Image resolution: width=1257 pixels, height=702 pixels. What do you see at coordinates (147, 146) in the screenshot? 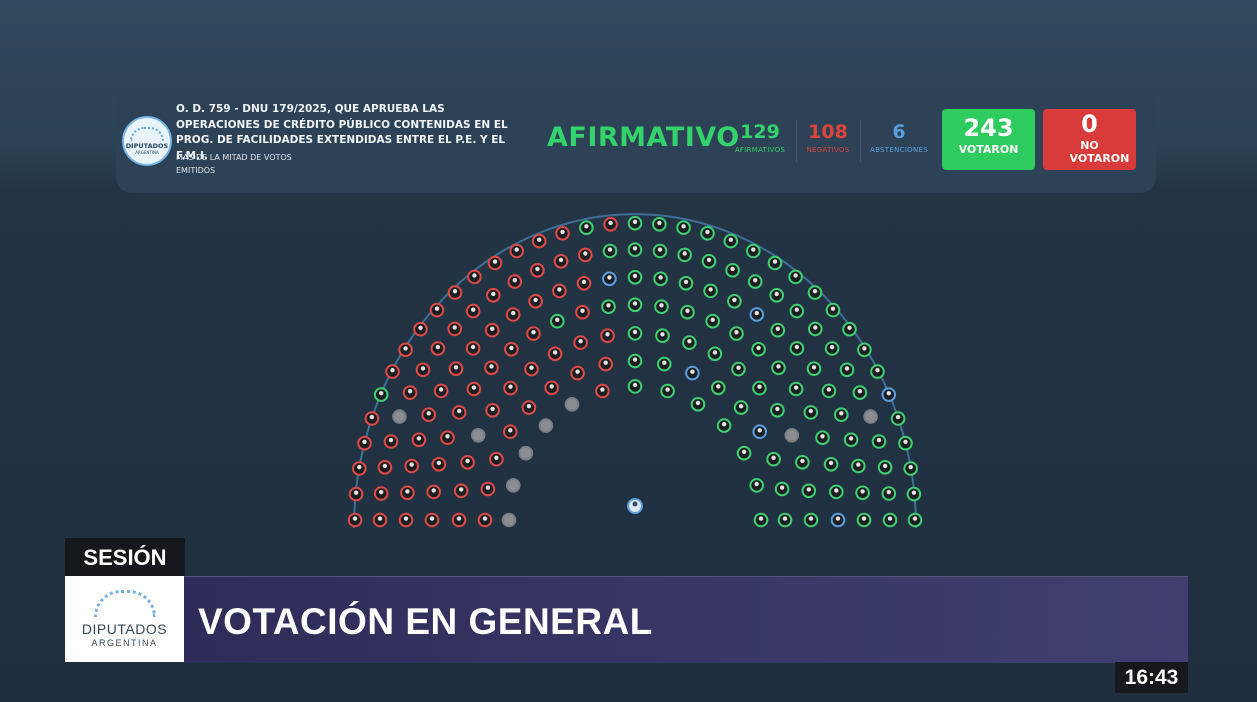
I see `logo-text: DIPUTADOS` at bounding box center [147, 146].